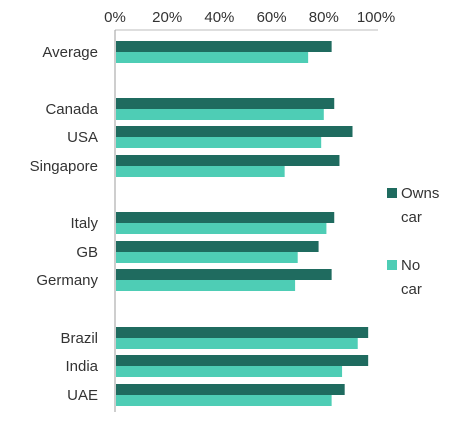  Describe the element at coordinates (81, 366) in the screenshot. I see `category-label: India` at that location.